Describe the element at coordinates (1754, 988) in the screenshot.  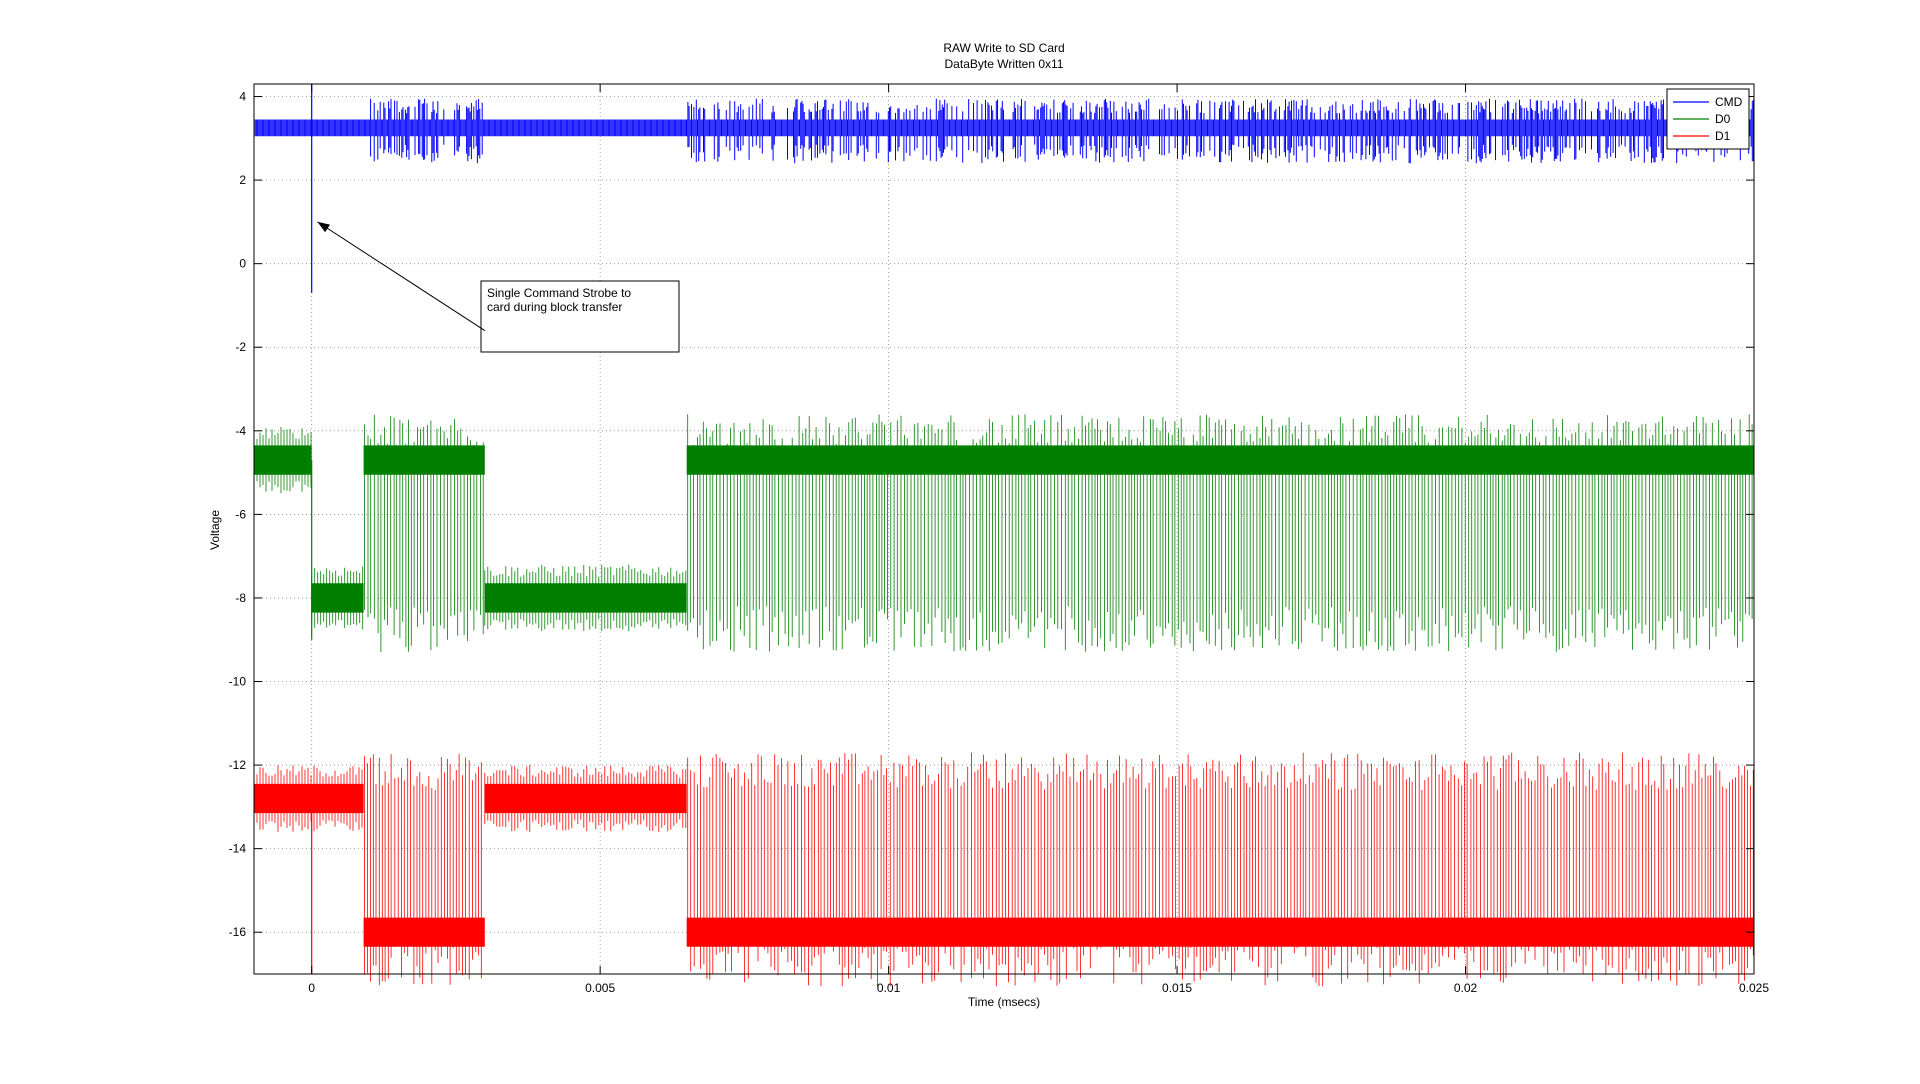
I see `x-tick-label: 0.025` at that location.